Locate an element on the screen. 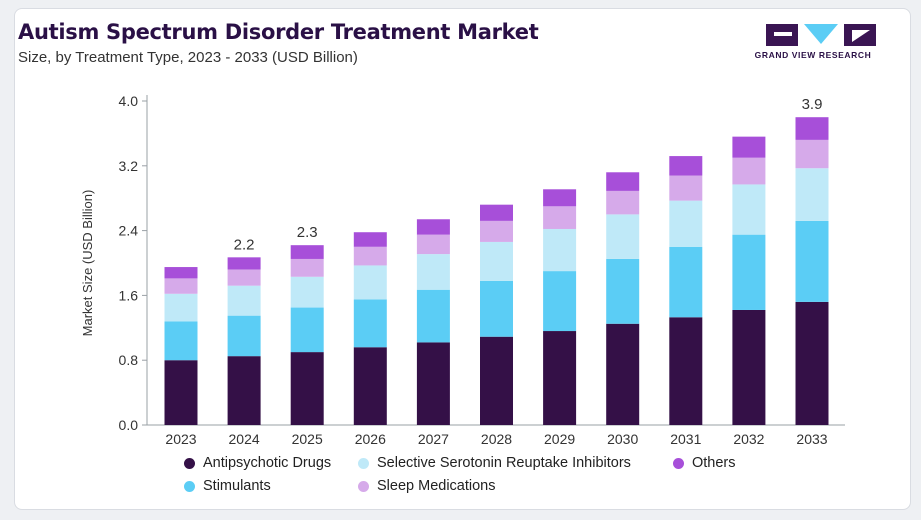  x-tick-label: 2025 is located at coordinates (307, 438).